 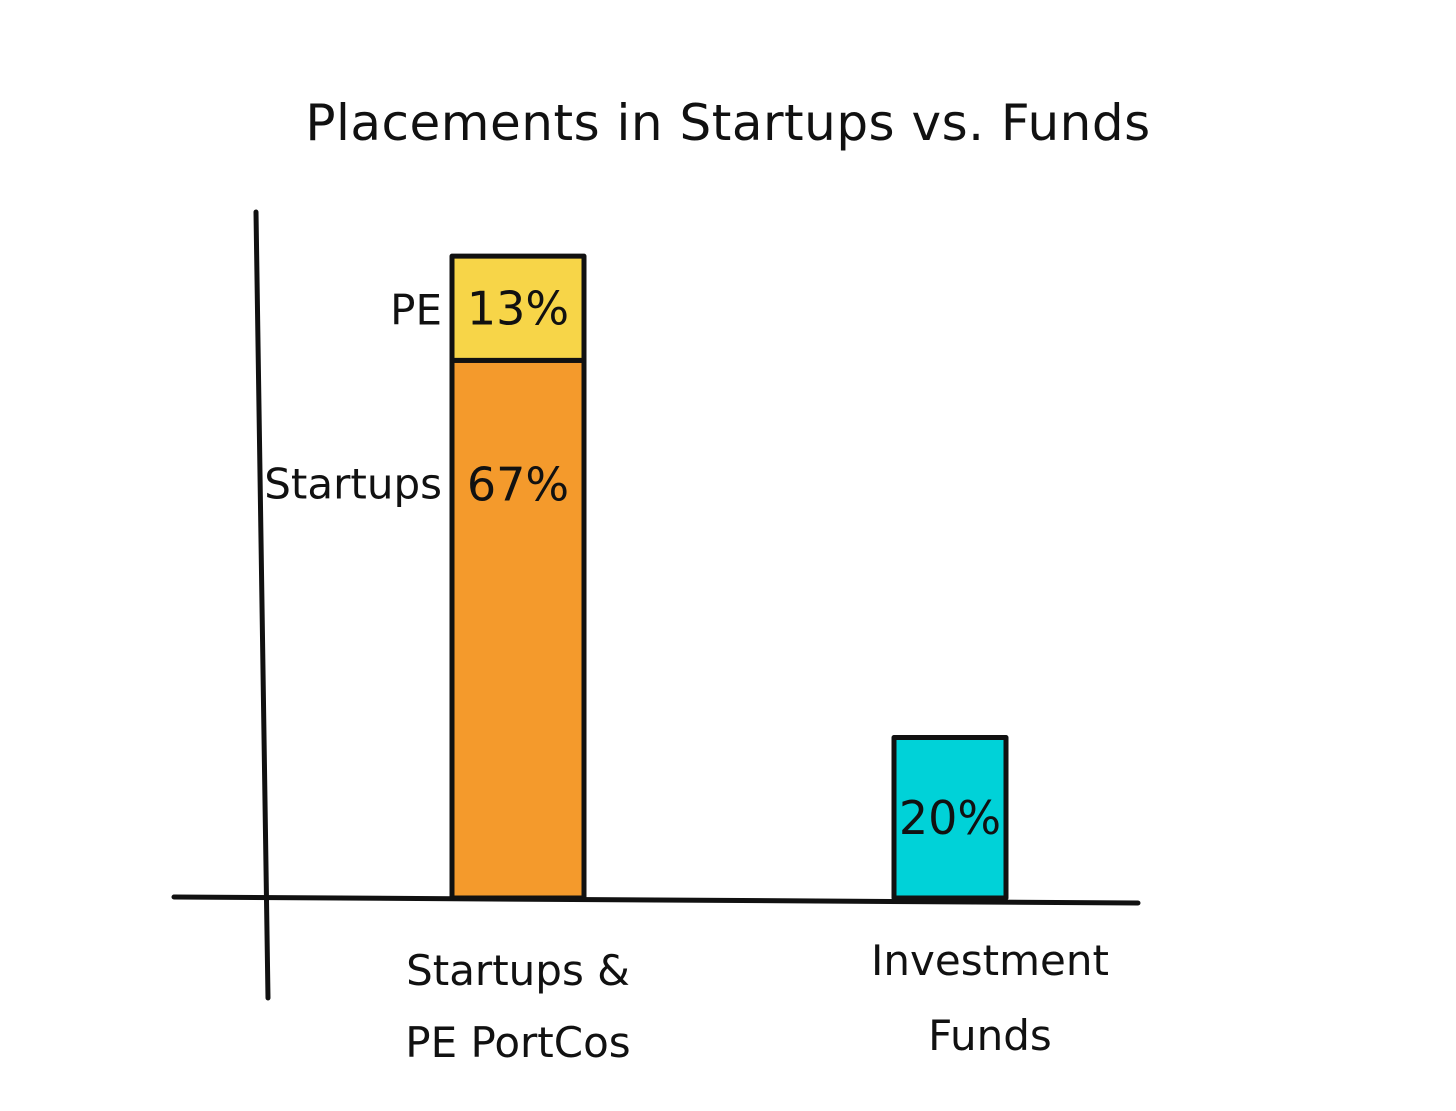 I want to click on x-axis-line, so click(x=656, y=900).